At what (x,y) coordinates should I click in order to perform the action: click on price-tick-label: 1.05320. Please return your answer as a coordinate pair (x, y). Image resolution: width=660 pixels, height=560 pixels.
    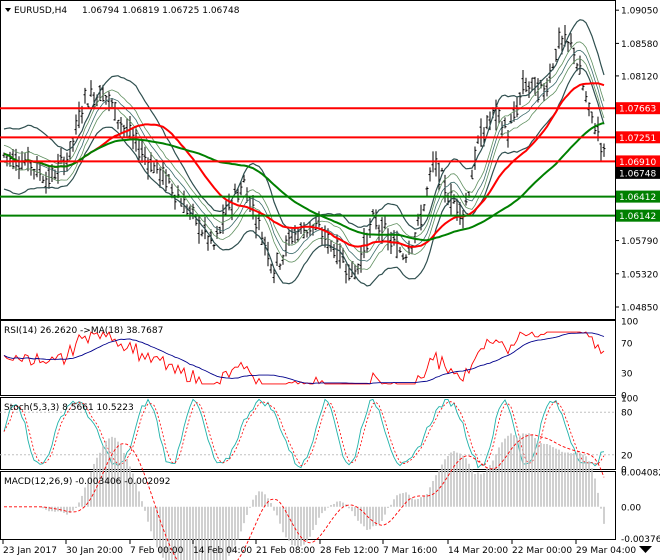
    Looking at the image, I should click on (639, 275).